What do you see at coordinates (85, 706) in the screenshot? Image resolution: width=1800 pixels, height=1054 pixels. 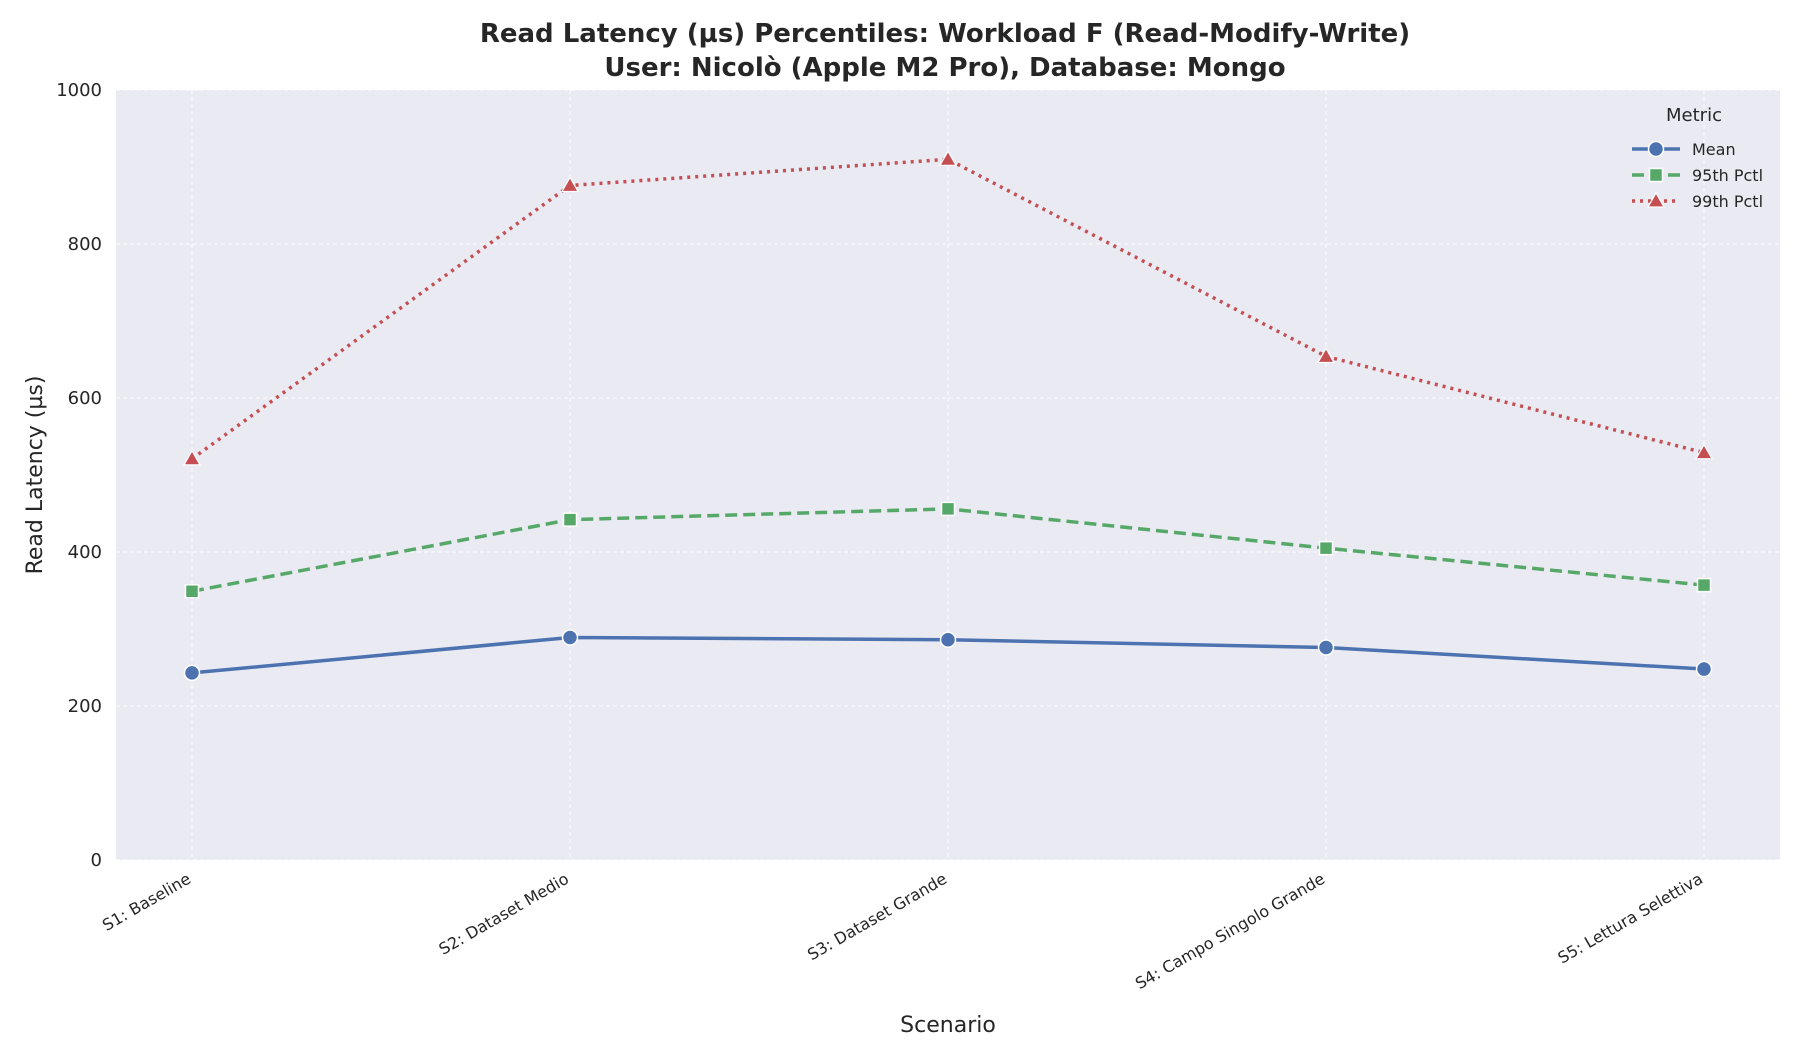 I see `y-tick-label: 200` at bounding box center [85, 706].